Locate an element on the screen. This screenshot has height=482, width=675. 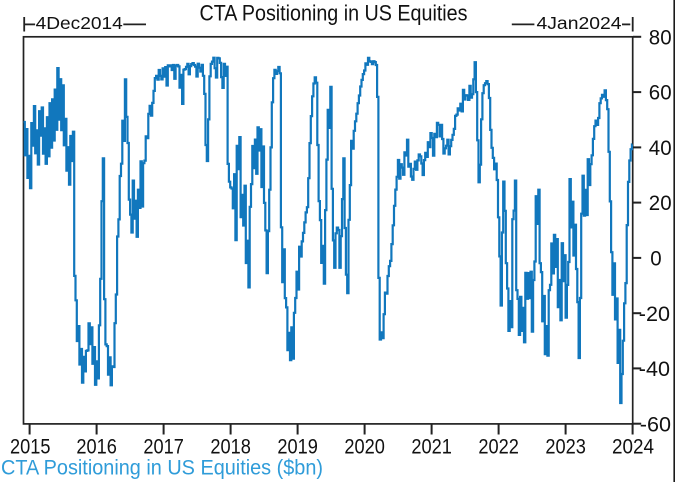
svg-text:CTA Positioning in US Equities: CTA Positioning in US Equities ($bn) is located at coordinates (162, 467).